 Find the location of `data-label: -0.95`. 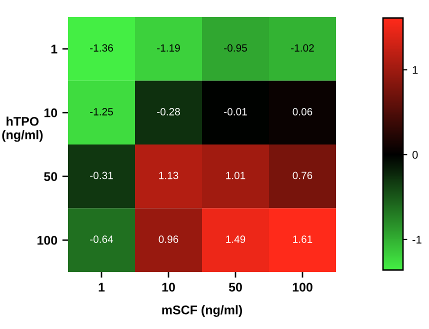

data-label: -0.95 is located at coordinates (235, 48).